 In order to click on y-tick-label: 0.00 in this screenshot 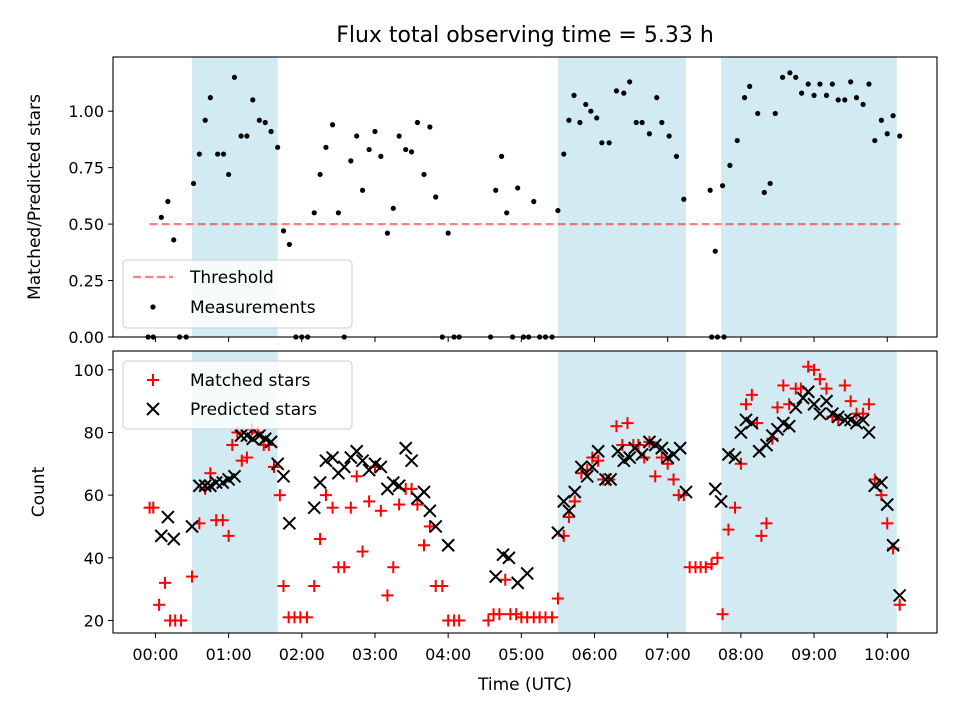, I will do `click(86, 337)`.